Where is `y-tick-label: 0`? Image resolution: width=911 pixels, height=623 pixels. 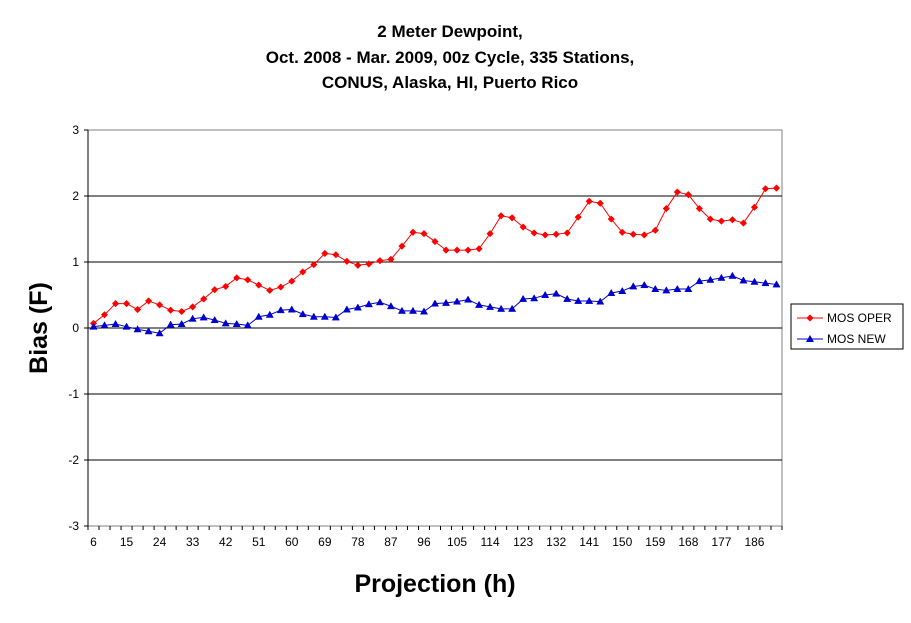 y-tick-label: 0 is located at coordinates (75, 328).